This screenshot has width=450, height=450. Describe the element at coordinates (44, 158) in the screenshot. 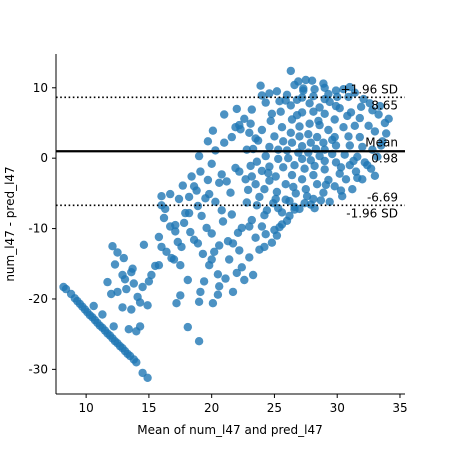

I see `y-tick-label: 0` at that location.